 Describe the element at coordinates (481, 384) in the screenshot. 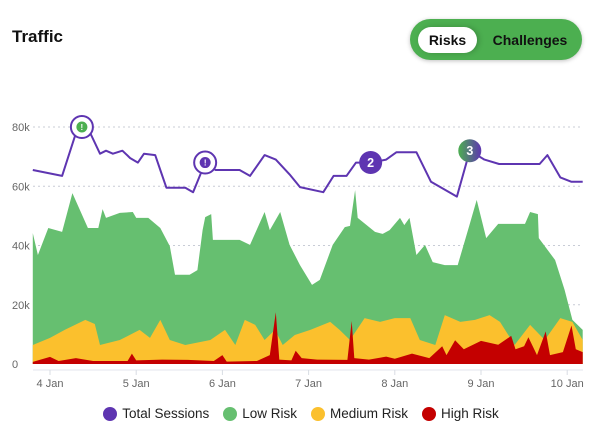

I see `x-tick-label: 9 Jan` at that location.